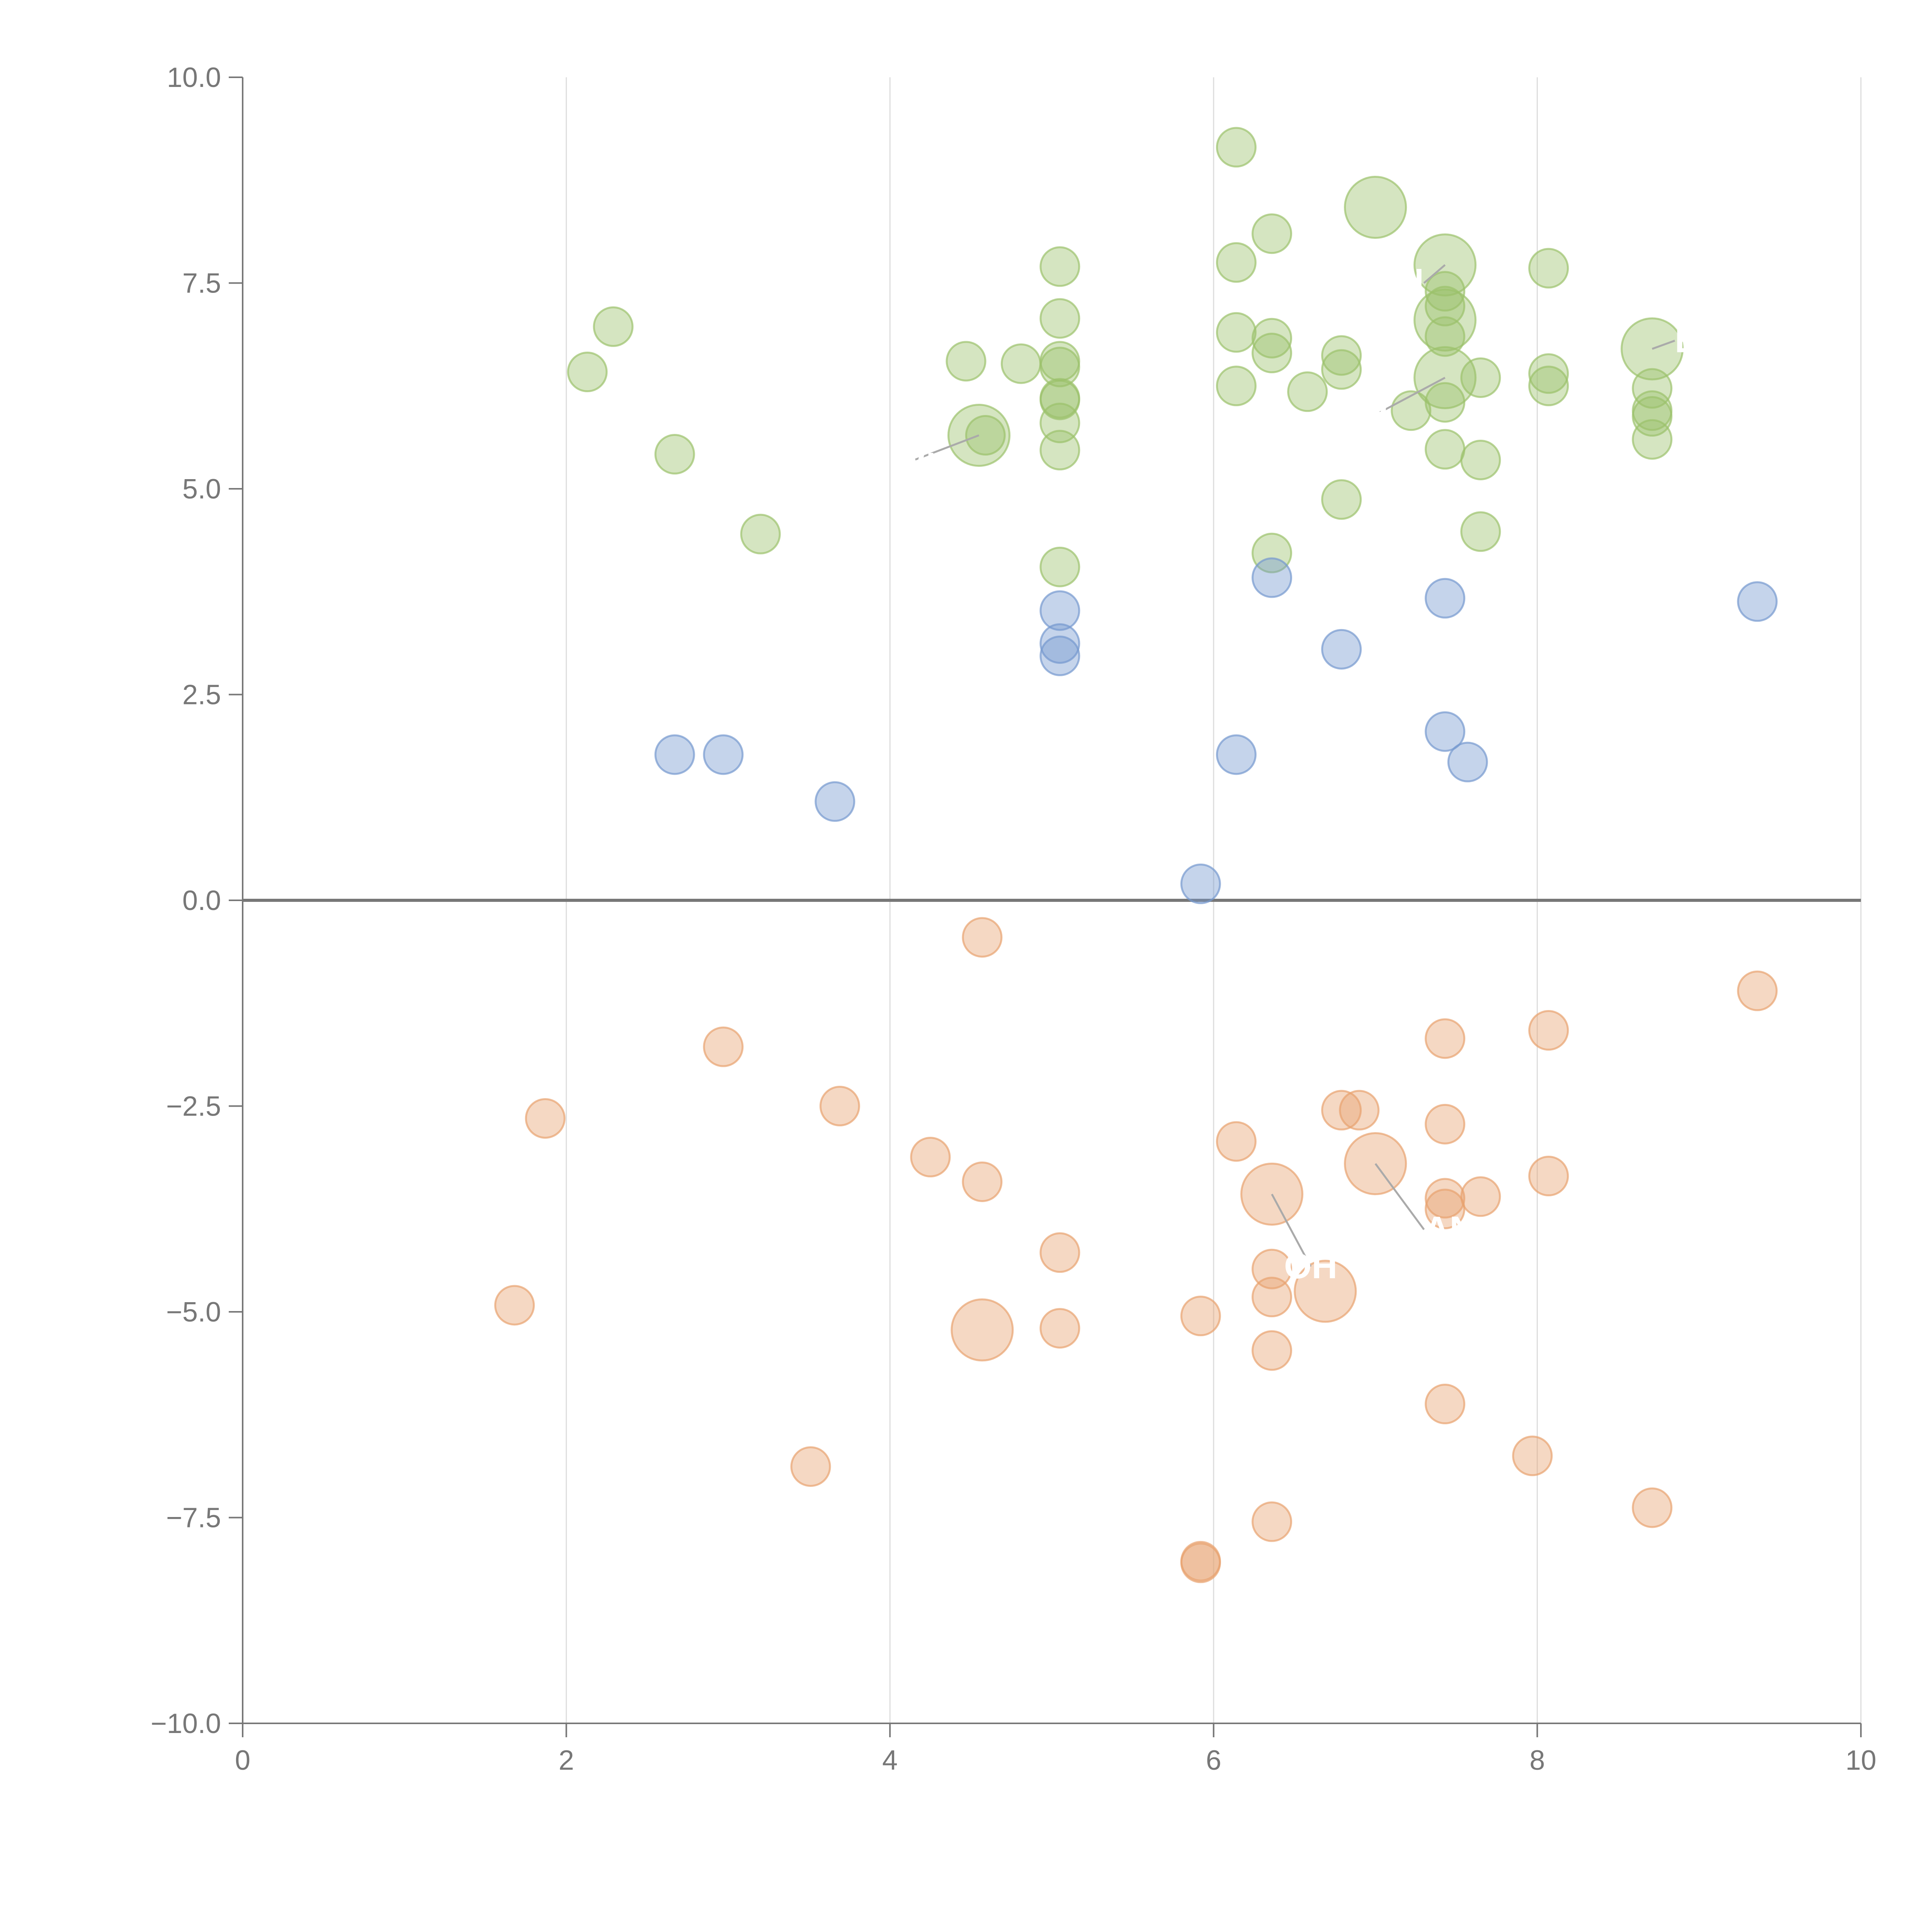  What do you see at coordinates (1860, 1760) in the screenshot?
I see `x-tick-label: 10` at bounding box center [1860, 1760].